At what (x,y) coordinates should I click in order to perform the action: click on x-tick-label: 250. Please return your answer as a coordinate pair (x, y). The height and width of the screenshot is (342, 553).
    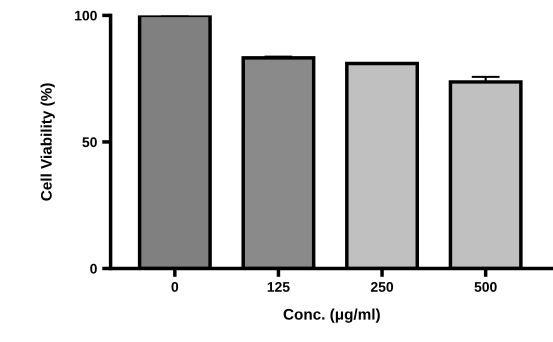
    Looking at the image, I should click on (382, 287).